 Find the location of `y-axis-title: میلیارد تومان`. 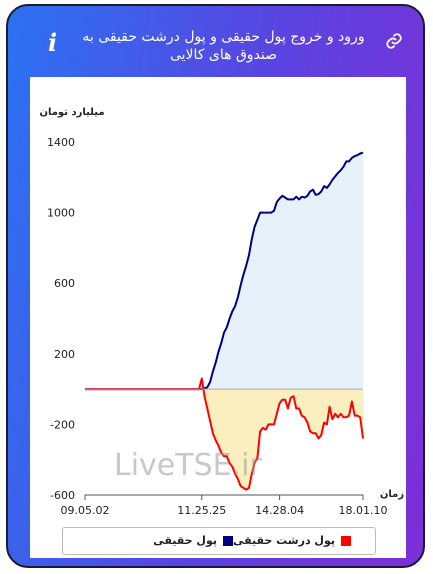

y-axis-title: میلیارد تومان is located at coordinates (71, 112).